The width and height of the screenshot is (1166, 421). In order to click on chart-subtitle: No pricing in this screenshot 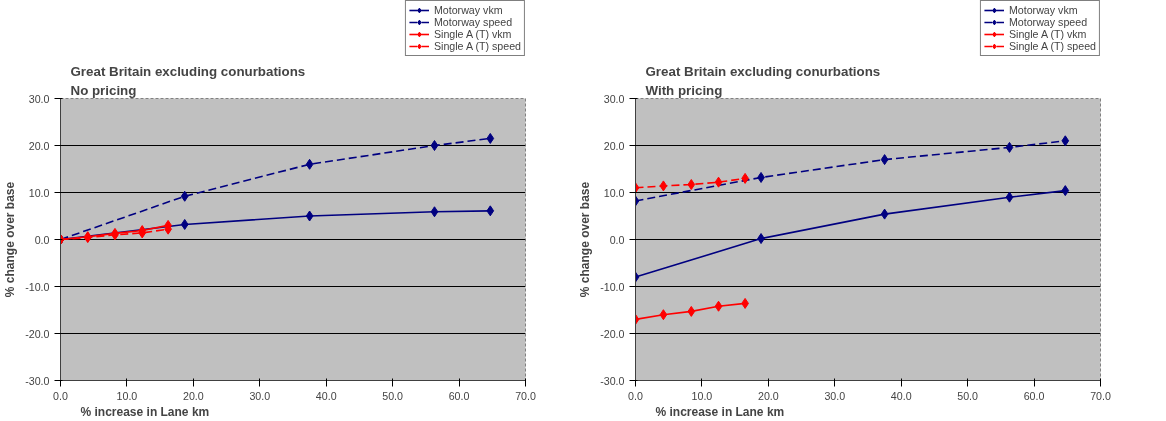, I will do `click(103, 90)`.